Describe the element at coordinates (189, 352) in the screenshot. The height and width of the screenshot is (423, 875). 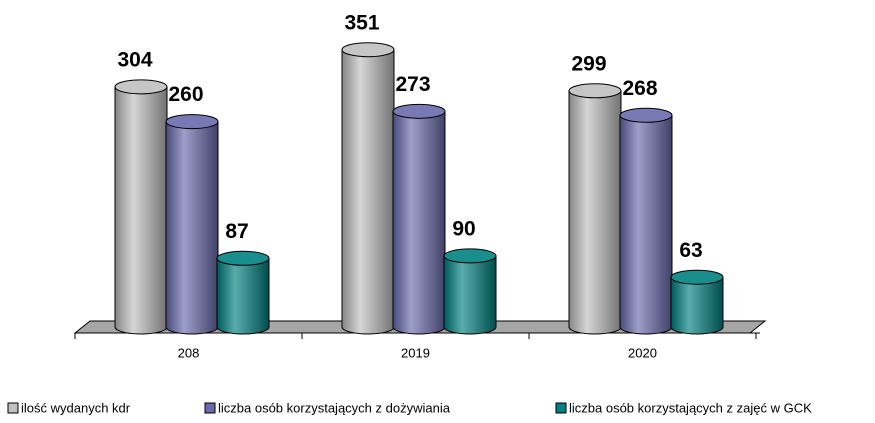
I see `x-tick-label: 208` at that location.